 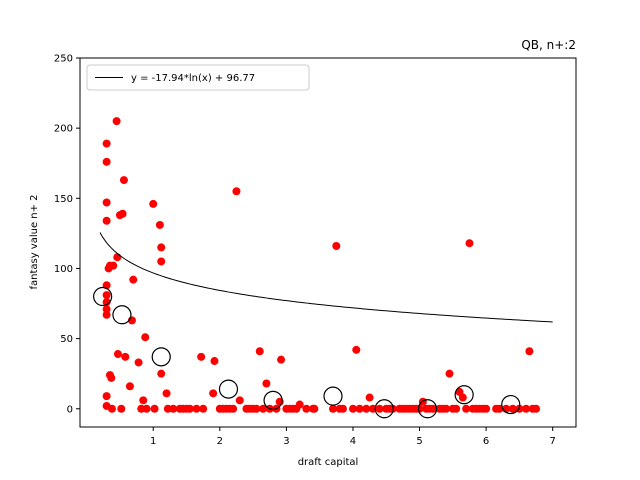 What do you see at coordinates (353, 441) in the screenshot?
I see `x-tick-label: 4` at bounding box center [353, 441].